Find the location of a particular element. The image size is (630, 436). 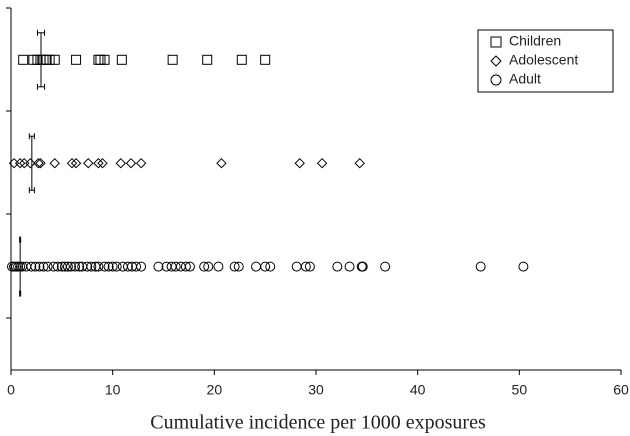

x-axis-label: Cumulative incidence per 1000 exposures is located at coordinates (318, 423).